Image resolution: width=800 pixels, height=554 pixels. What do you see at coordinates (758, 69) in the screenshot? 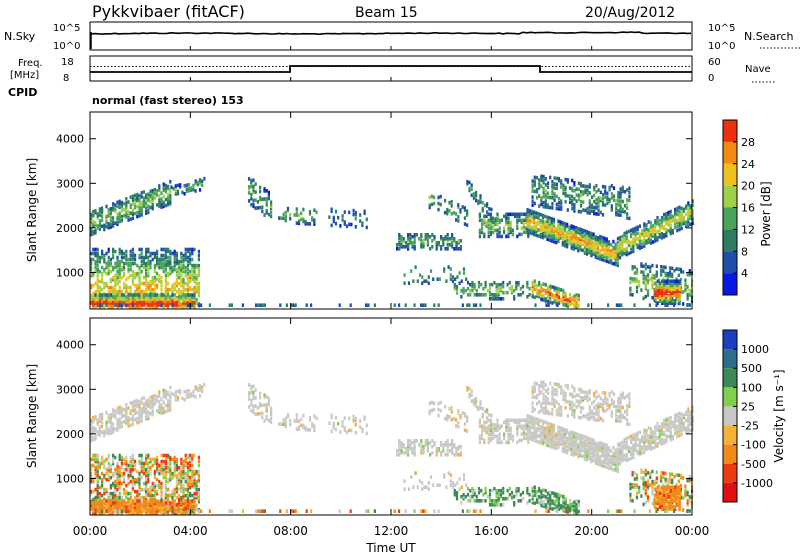
I see `nave-label: Nave` at bounding box center [758, 69].